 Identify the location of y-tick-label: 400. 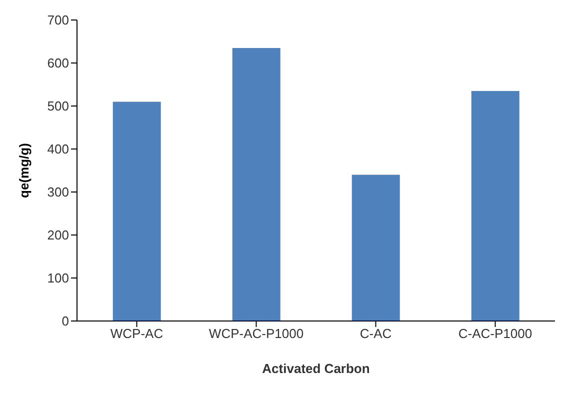
(58, 149).